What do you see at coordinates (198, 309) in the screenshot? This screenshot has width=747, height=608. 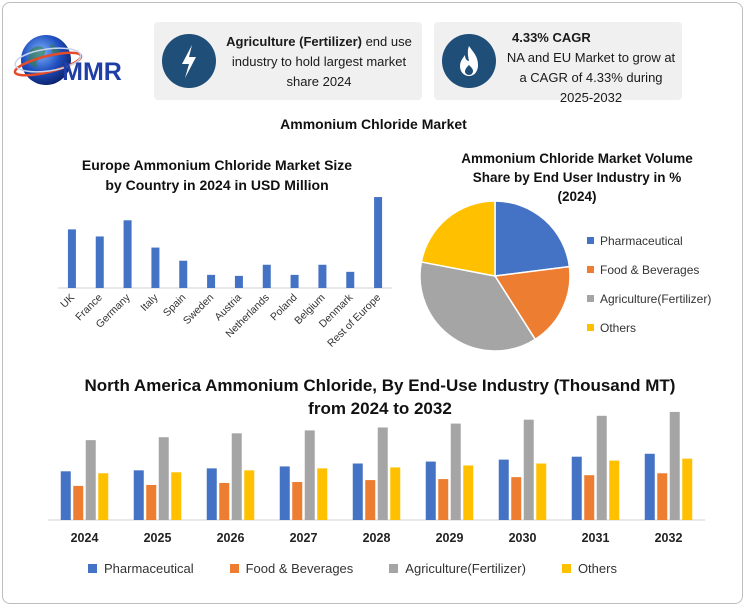 I see `tick-label: Sweden` at bounding box center [198, 309].